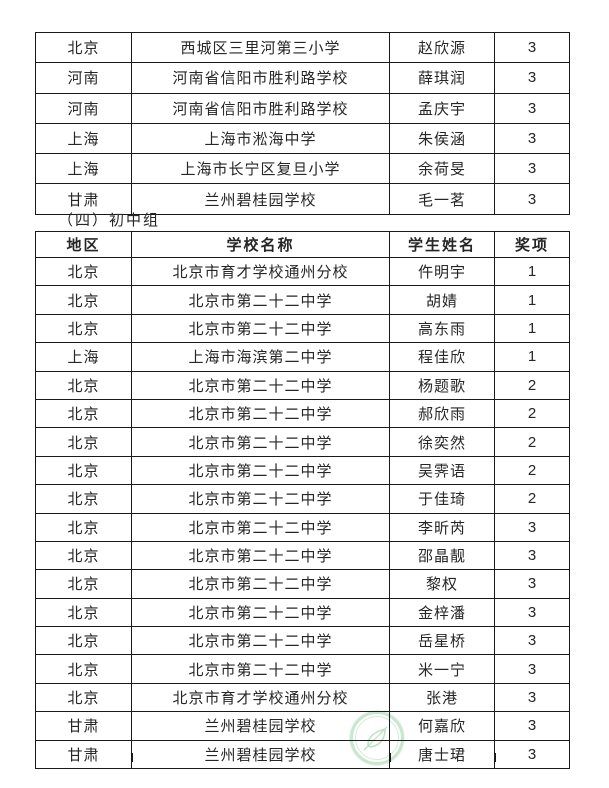 Image resolution: width=609 pixels, height=788 pixels. Describe the element at coordinates (442, 612) in the screenshot. I see `cell-student: 金梓潘` at that location.